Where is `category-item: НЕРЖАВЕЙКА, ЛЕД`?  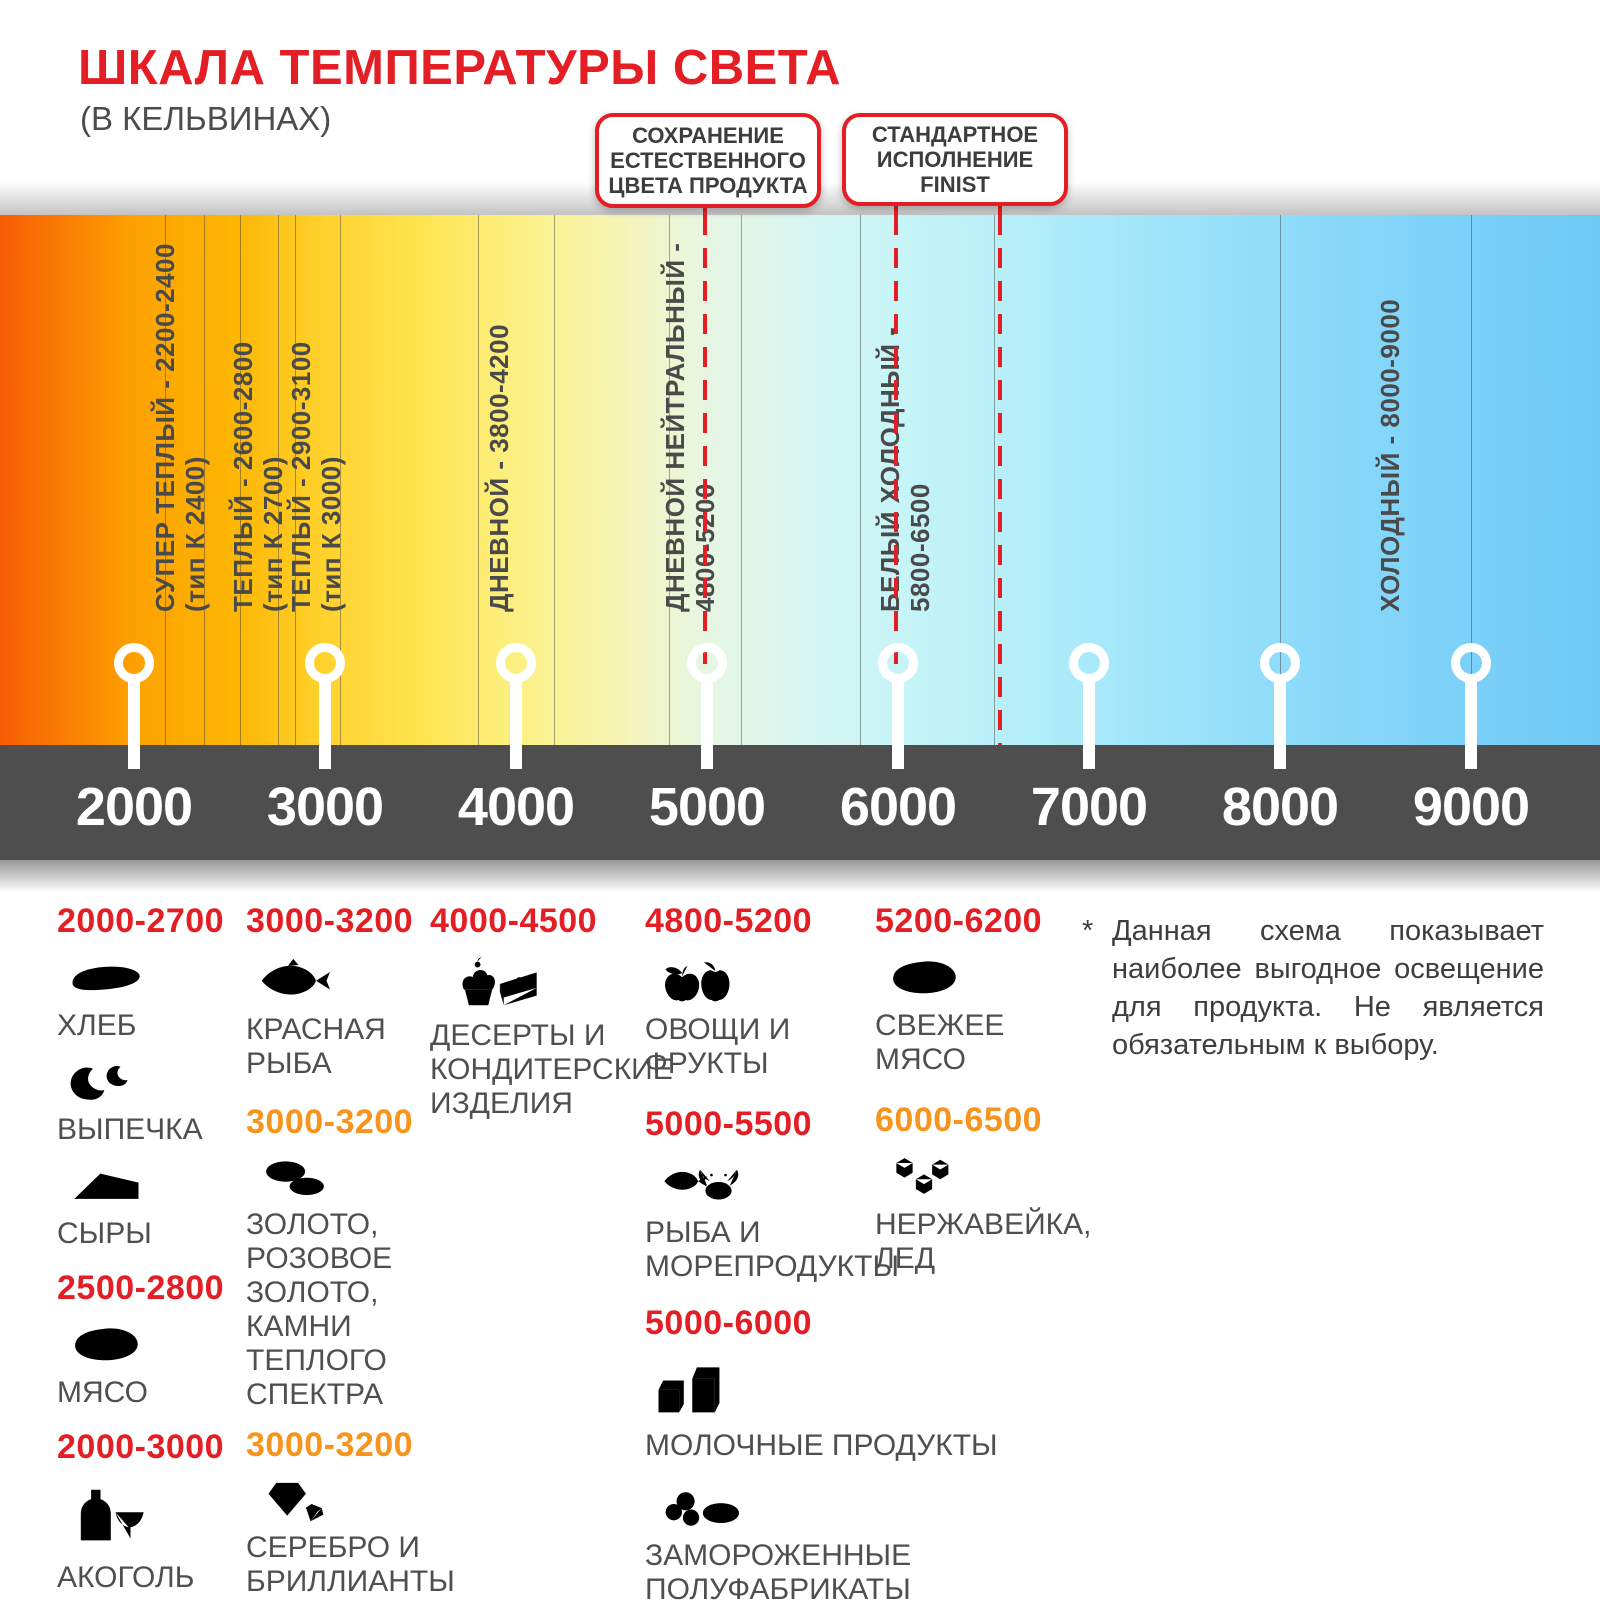
category-item: НЕРЖАВЕЙКА, ЛЕД is located at coordinates (983, 1213).